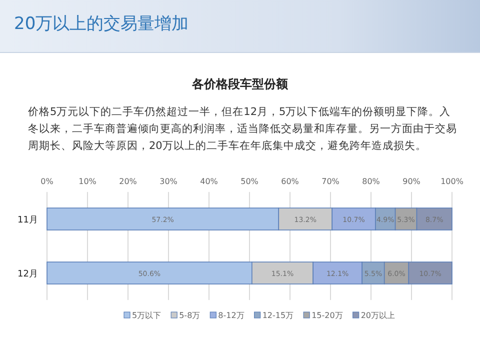 This screenshot has height=360, width=480. Describe the element at coordinates (240, 84) in the screenshot. I see `chart-subtitle: 各价格段车型份额` at that location.